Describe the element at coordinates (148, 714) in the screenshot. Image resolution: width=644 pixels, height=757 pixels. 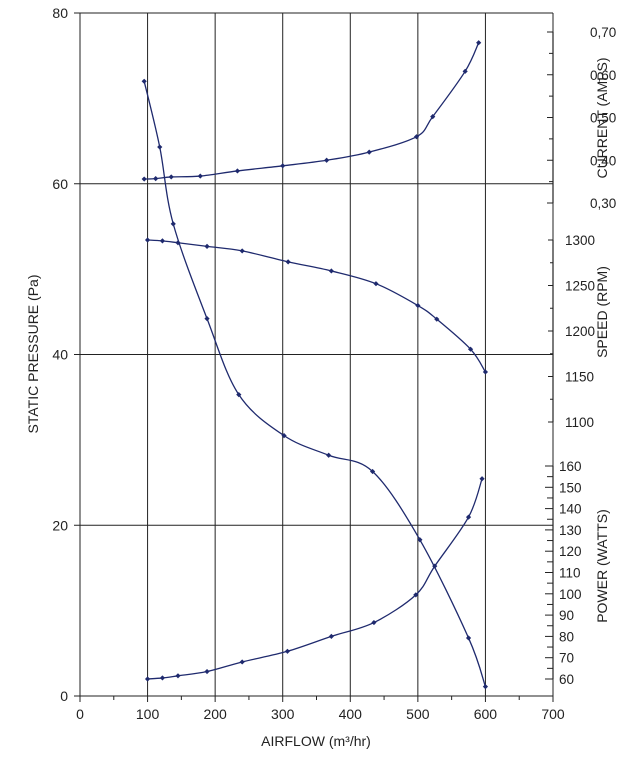
I see `x-tick-label: 100` at that location.